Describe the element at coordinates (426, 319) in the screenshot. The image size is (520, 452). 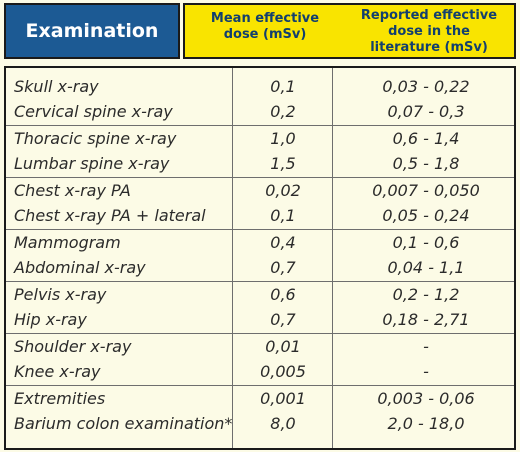
I see `literature-dose: 0,18 - 2,71` at that location.